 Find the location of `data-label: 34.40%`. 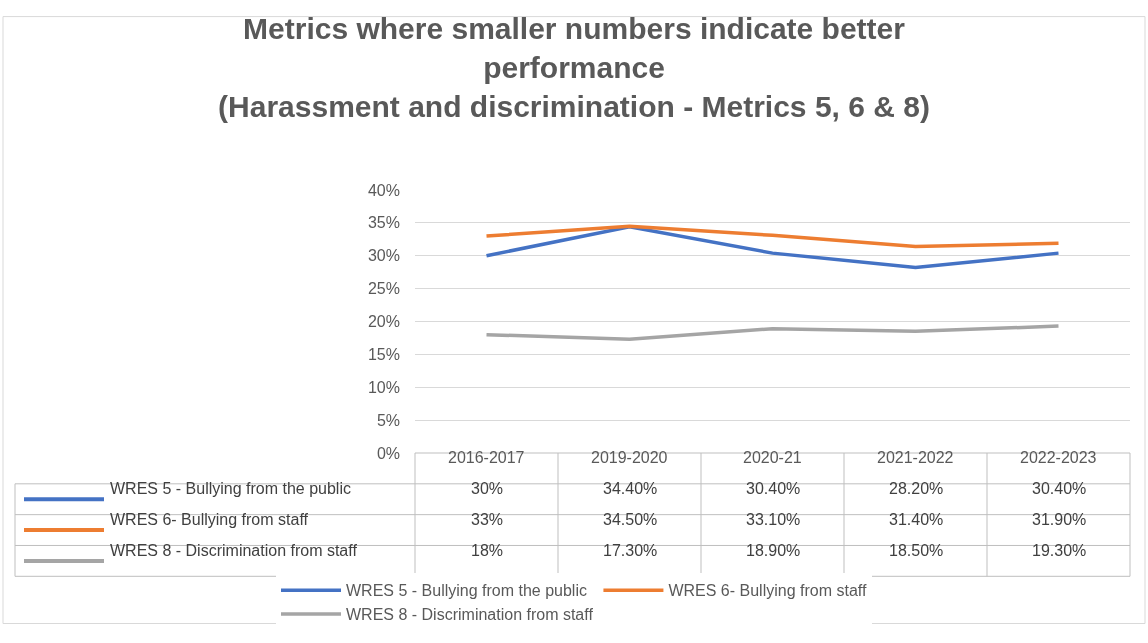

data-label: 34.40% is located at coordinates (630, 488).